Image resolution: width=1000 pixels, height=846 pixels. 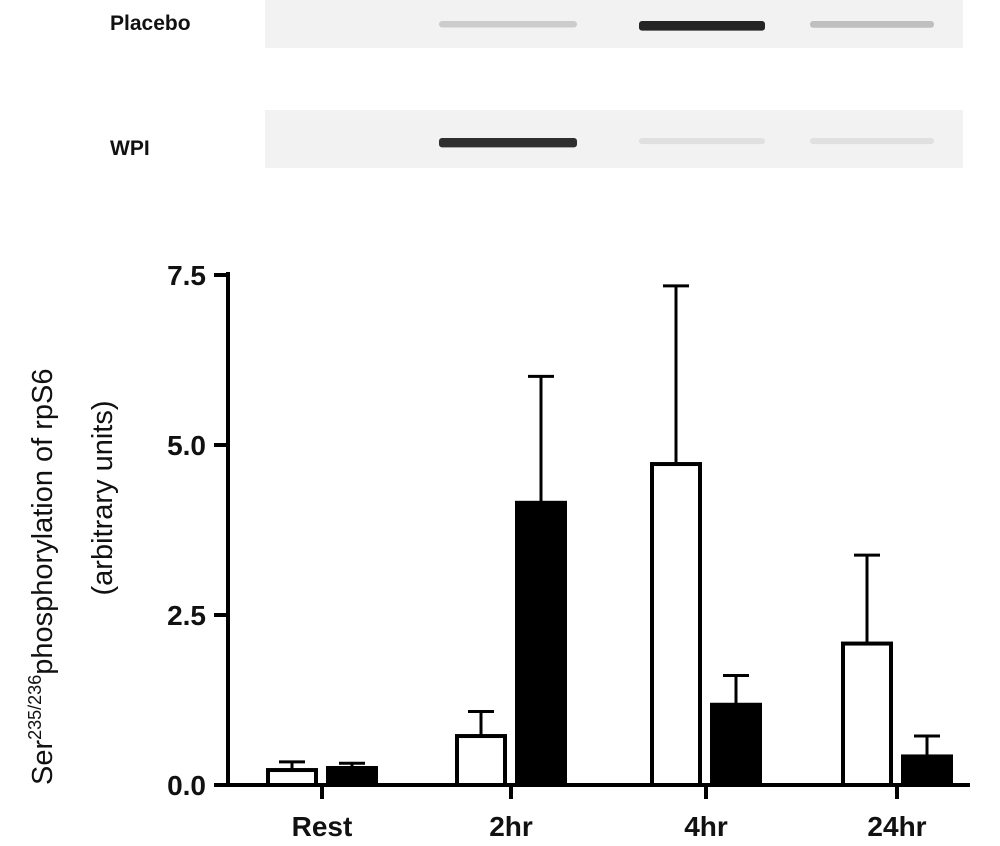 I want to click on x-tick-label: 2hr, so click(x=511, y=826).